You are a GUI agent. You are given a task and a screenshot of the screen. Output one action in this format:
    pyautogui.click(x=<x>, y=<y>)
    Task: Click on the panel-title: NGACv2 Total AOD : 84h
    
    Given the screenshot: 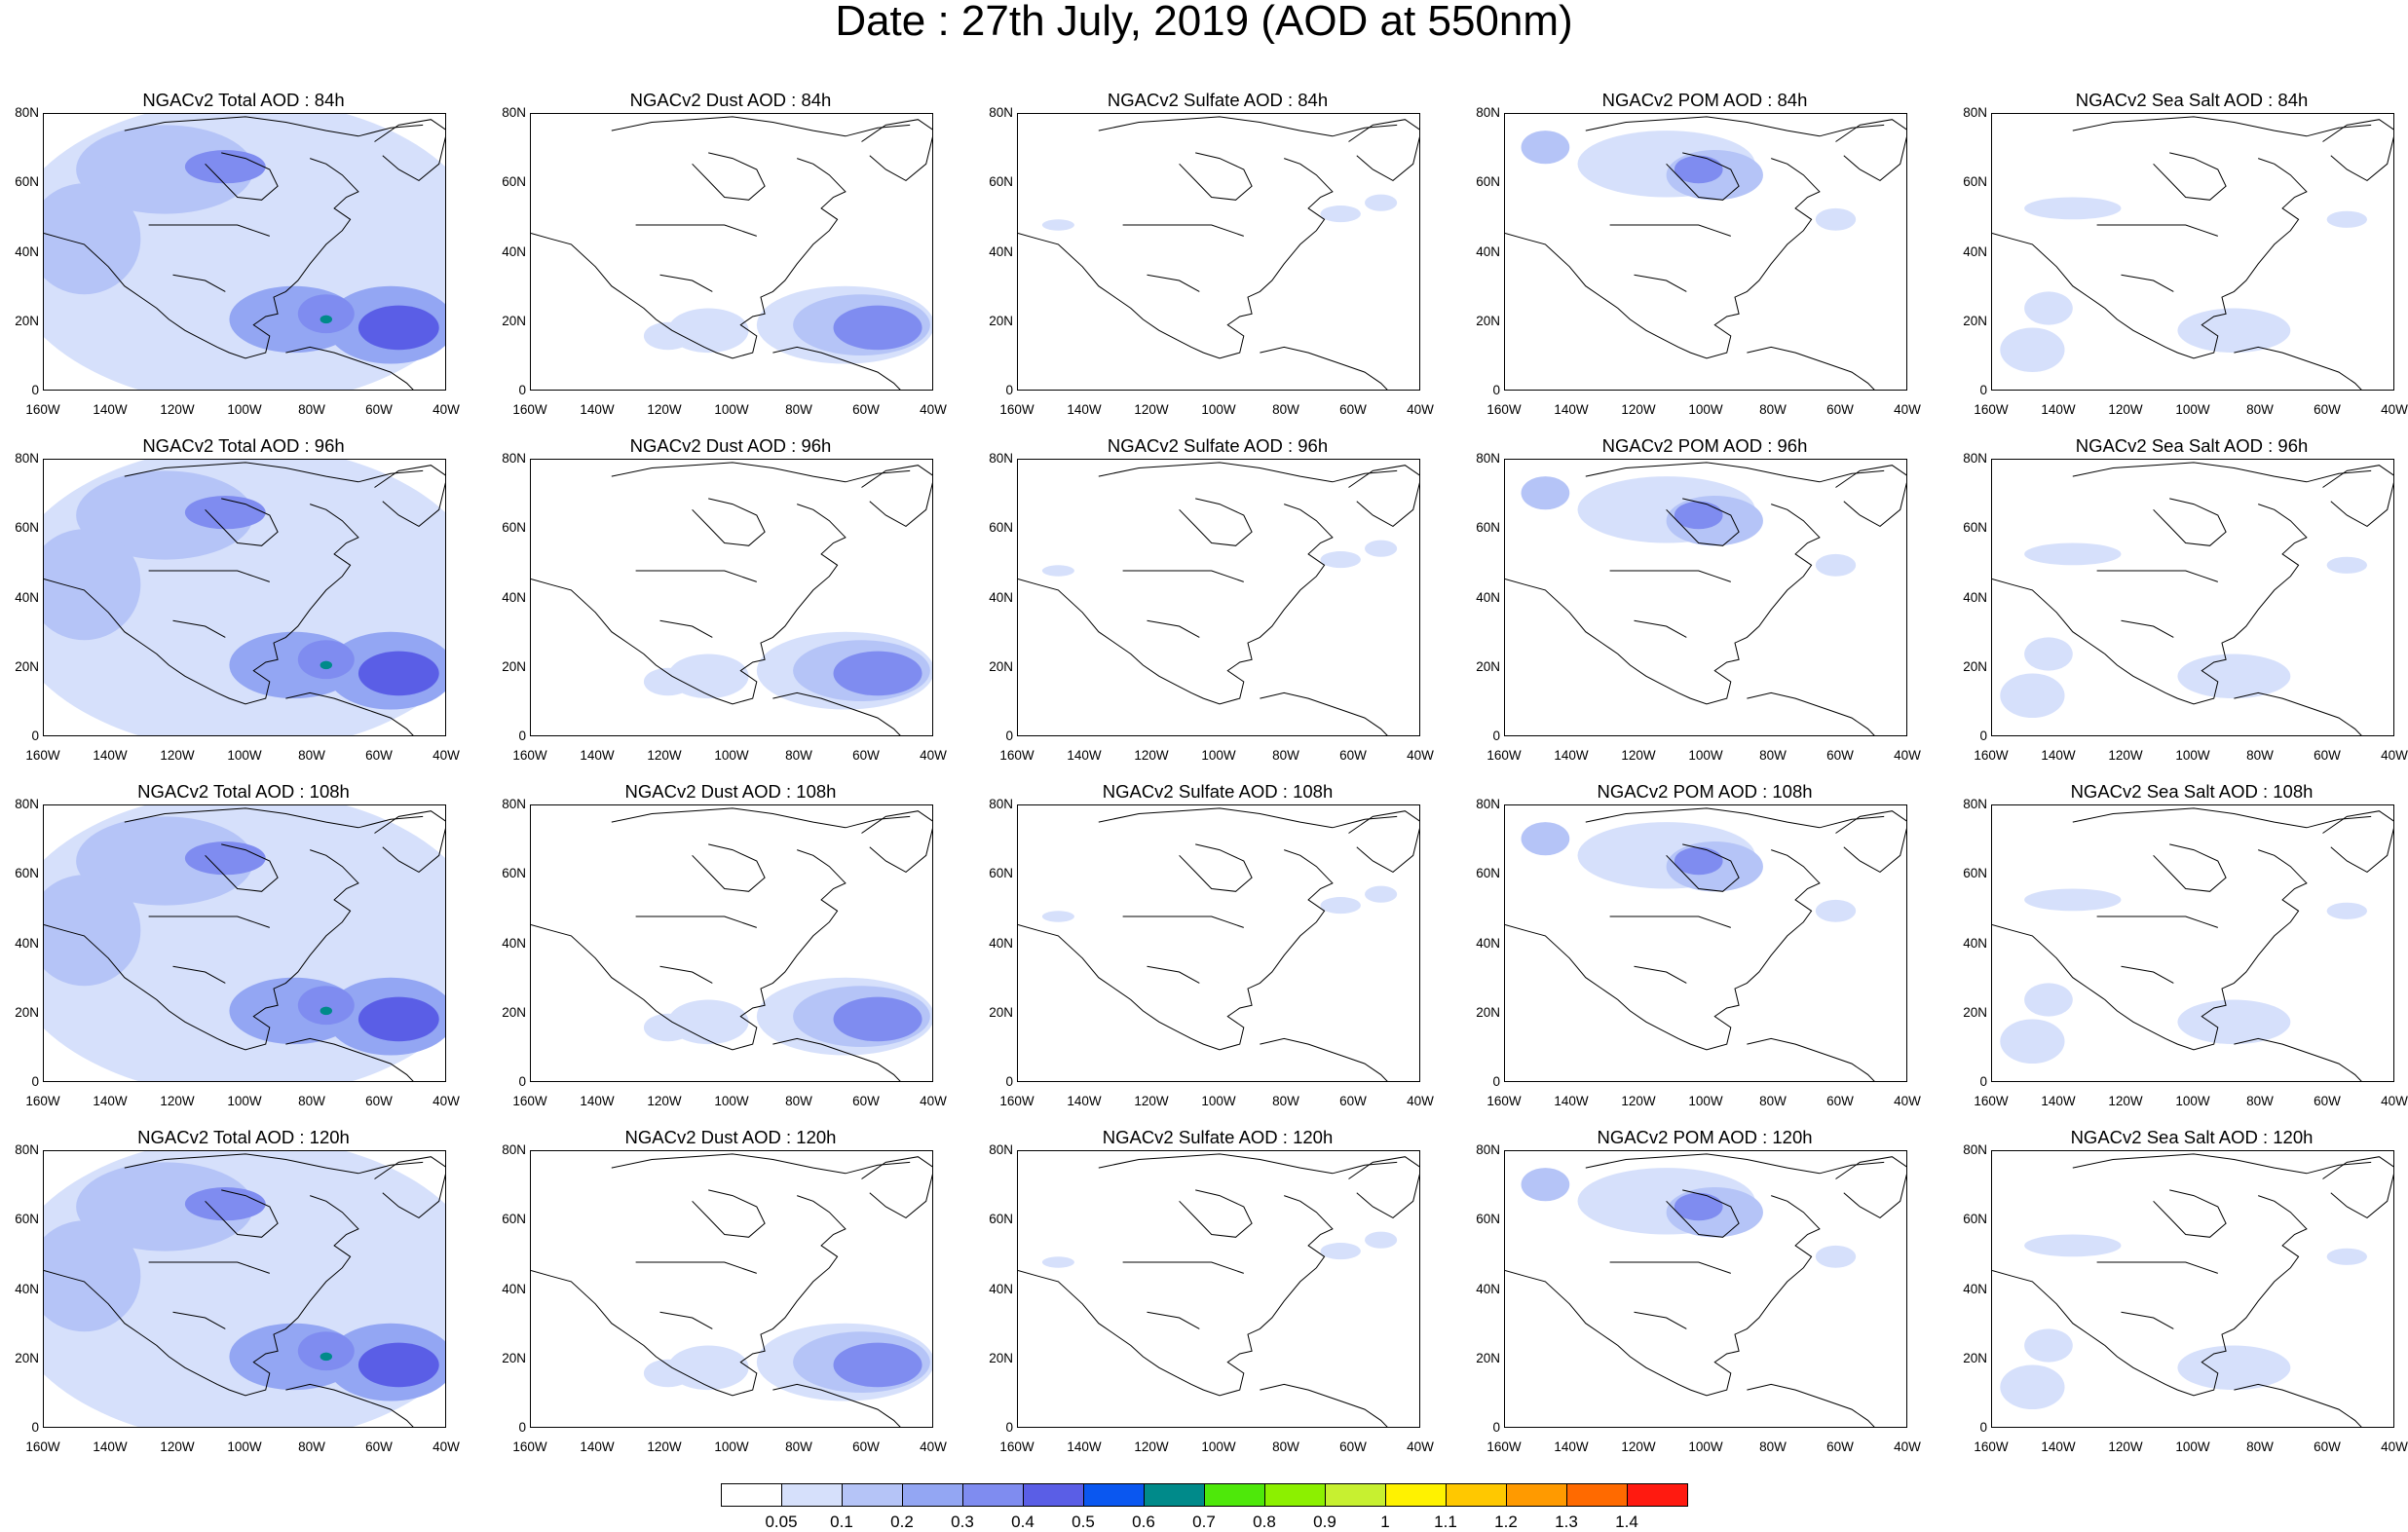 What is the action you would take?
    pyautogui.click(x=243, y=100)
    